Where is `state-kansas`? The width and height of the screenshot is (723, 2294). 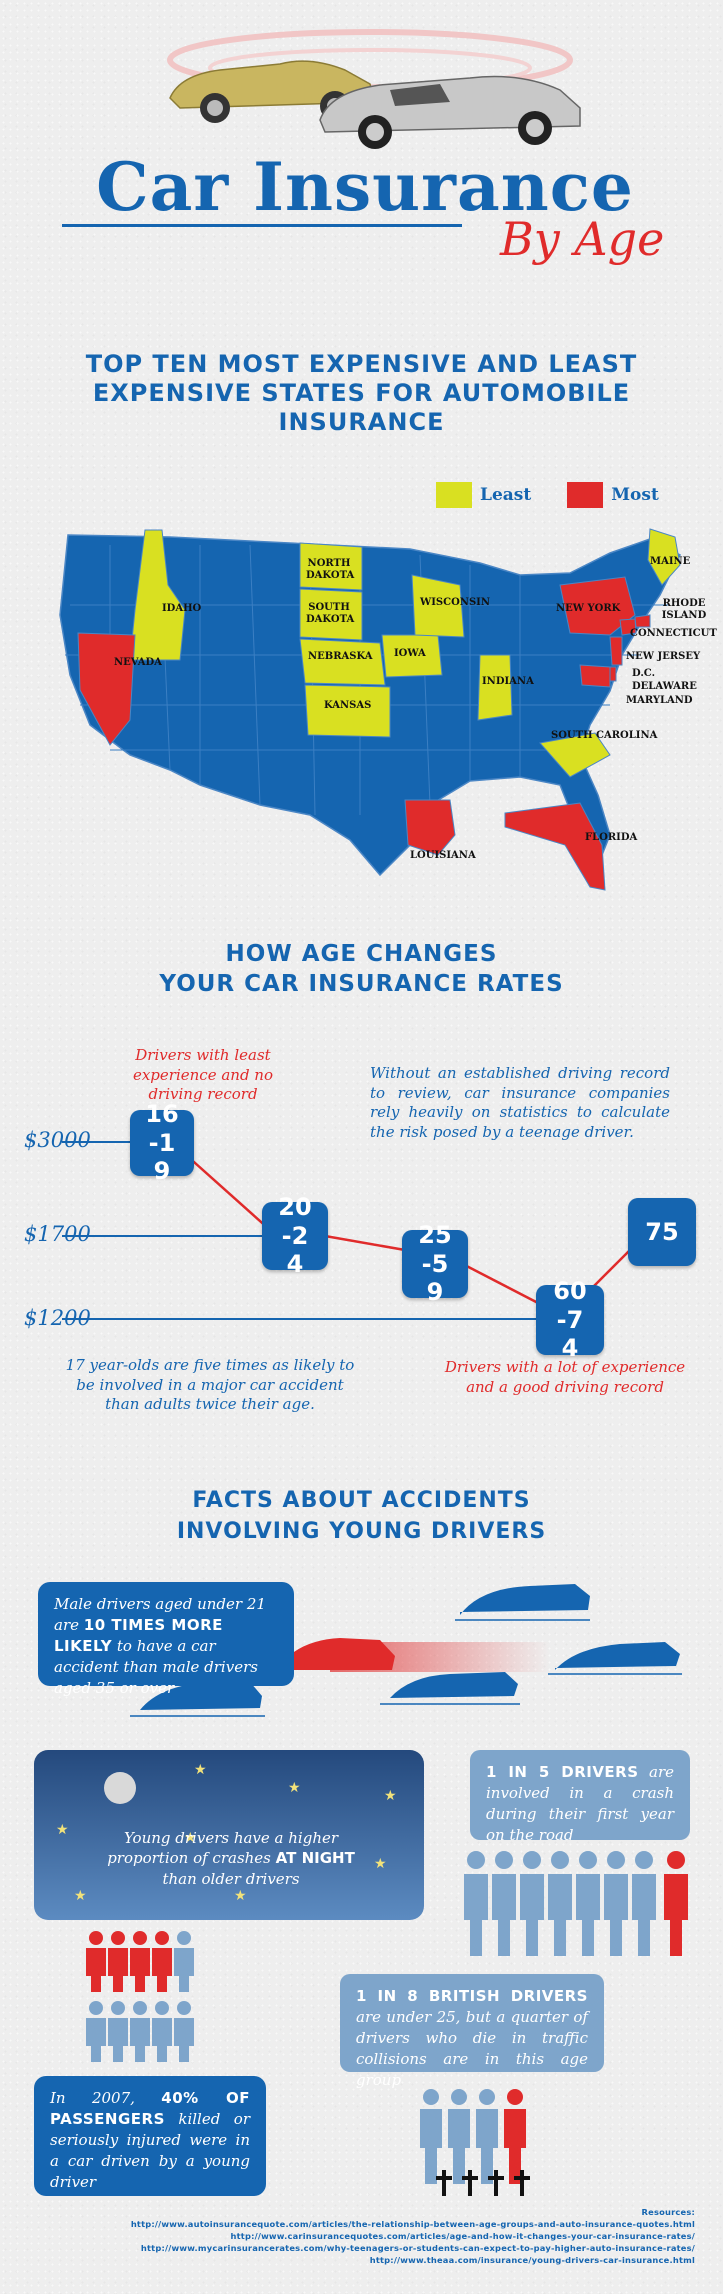
state-kansas is located at coordinates (347, 711).